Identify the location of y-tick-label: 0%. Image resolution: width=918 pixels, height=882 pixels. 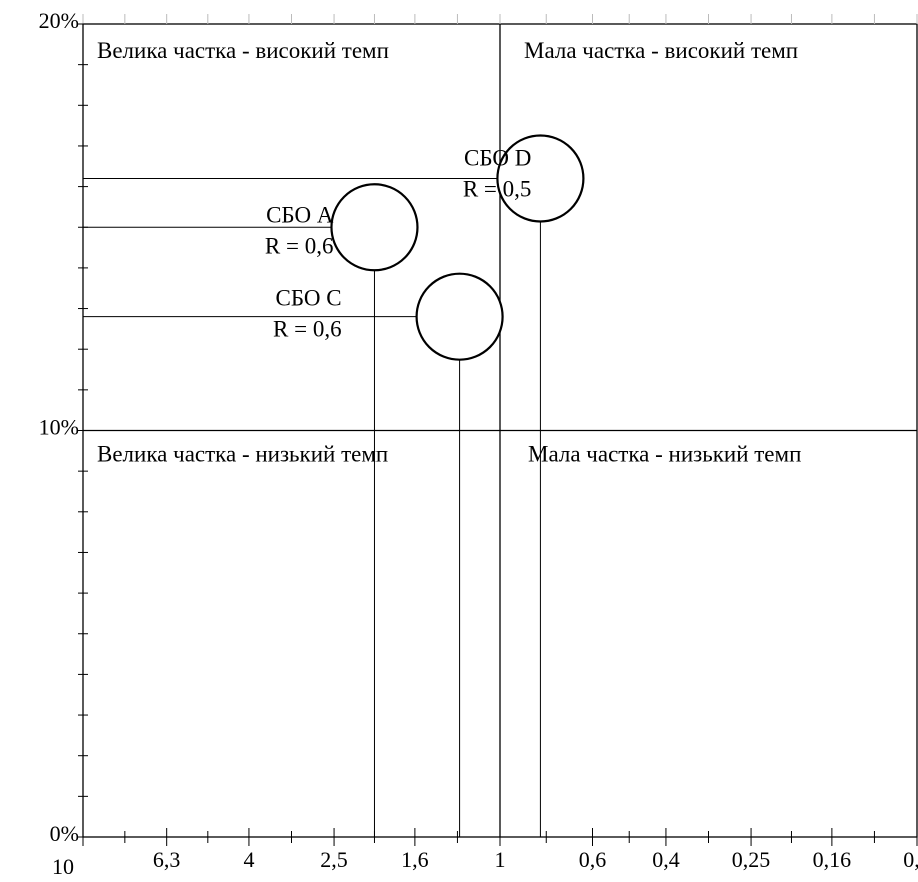
(64, 833).